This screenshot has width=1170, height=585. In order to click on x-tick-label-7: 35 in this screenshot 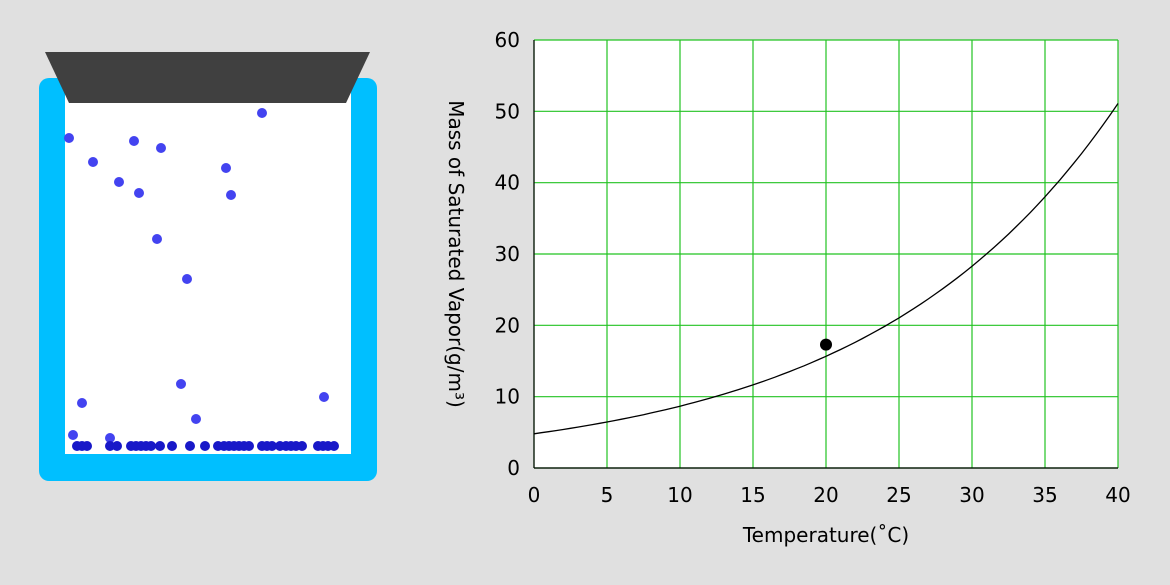, I will do `click(1044, 495)`.